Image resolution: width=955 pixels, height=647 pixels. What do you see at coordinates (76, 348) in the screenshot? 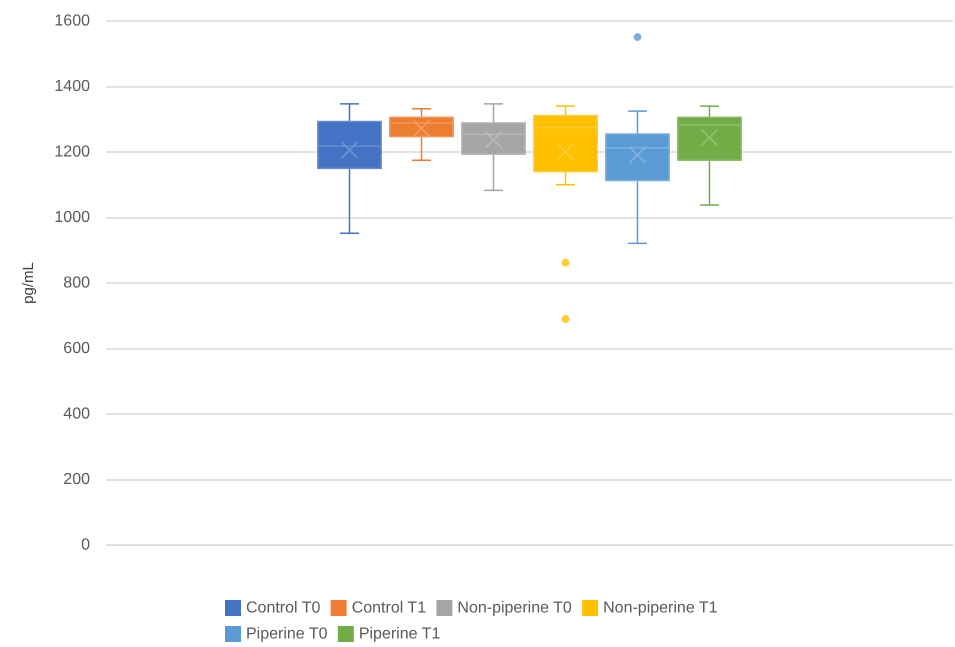
I see `y-tick-label: 600` at bounding box center [76, 348].